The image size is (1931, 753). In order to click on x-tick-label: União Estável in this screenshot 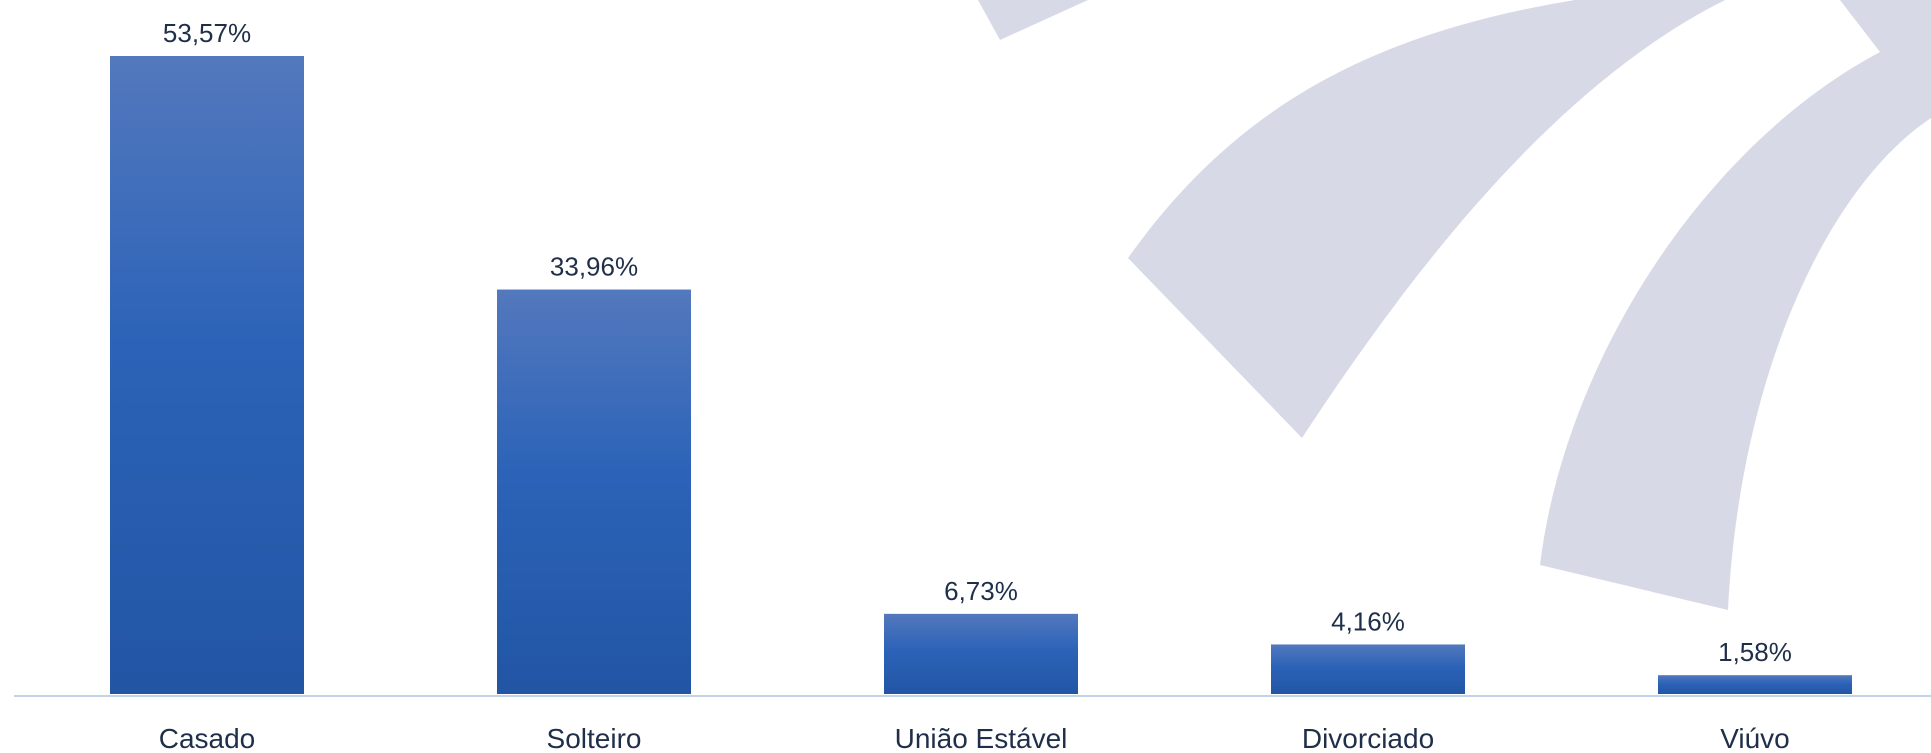, I will do `click(981, 738)`.